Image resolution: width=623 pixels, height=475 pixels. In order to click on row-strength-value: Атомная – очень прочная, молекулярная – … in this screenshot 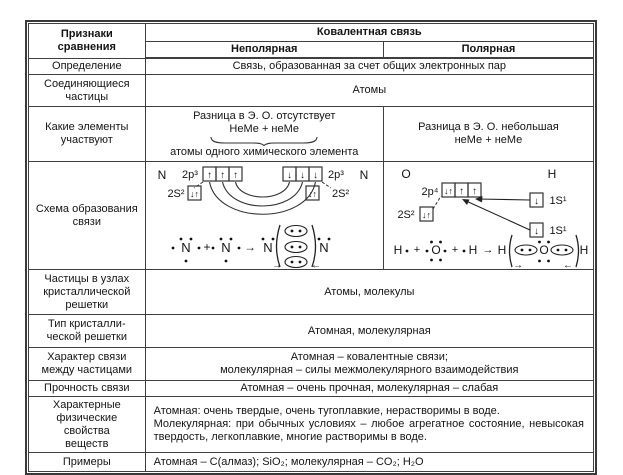, I will do `click(369, 388)`.